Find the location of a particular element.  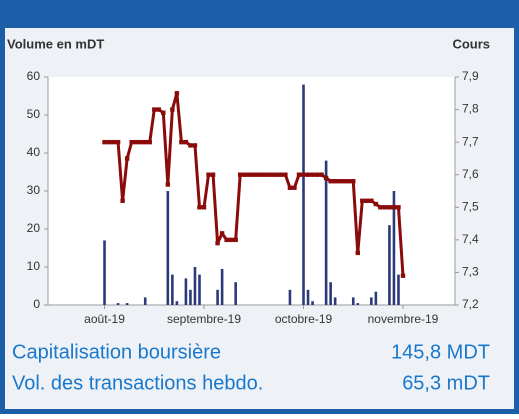

x-tick-label: août-19 is located at coordinates (104, 319).